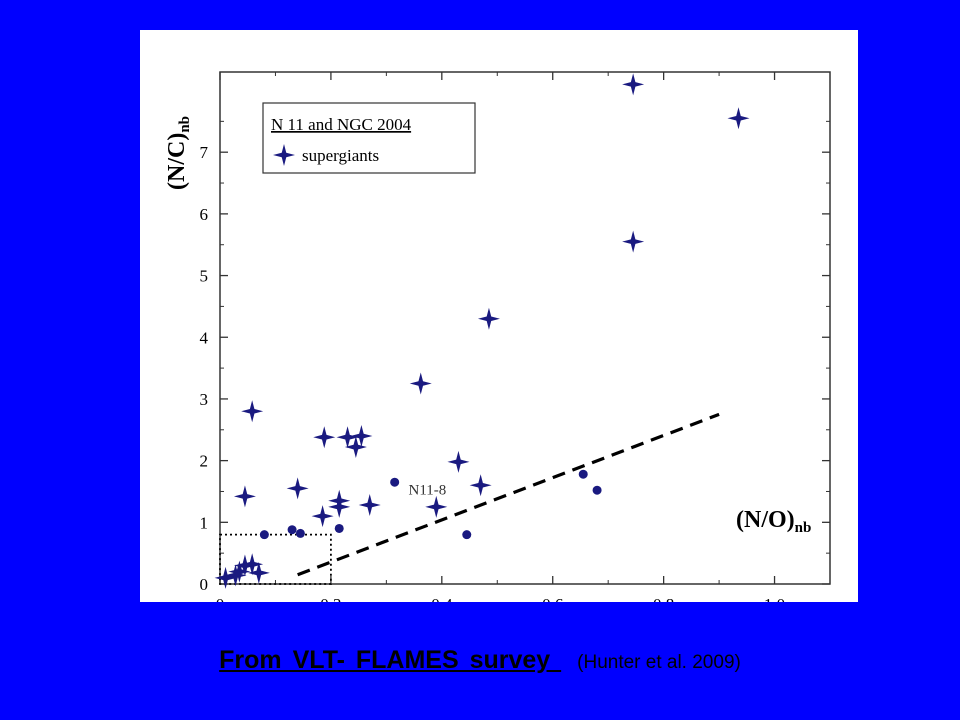 Image resolution: width=960 pixels, height=720 pixels. What do you see at coordinates (390, 660) in the screenshot?
I see `caption-main: From VLT- FLAMES survey` at bounding box center [390, 660].